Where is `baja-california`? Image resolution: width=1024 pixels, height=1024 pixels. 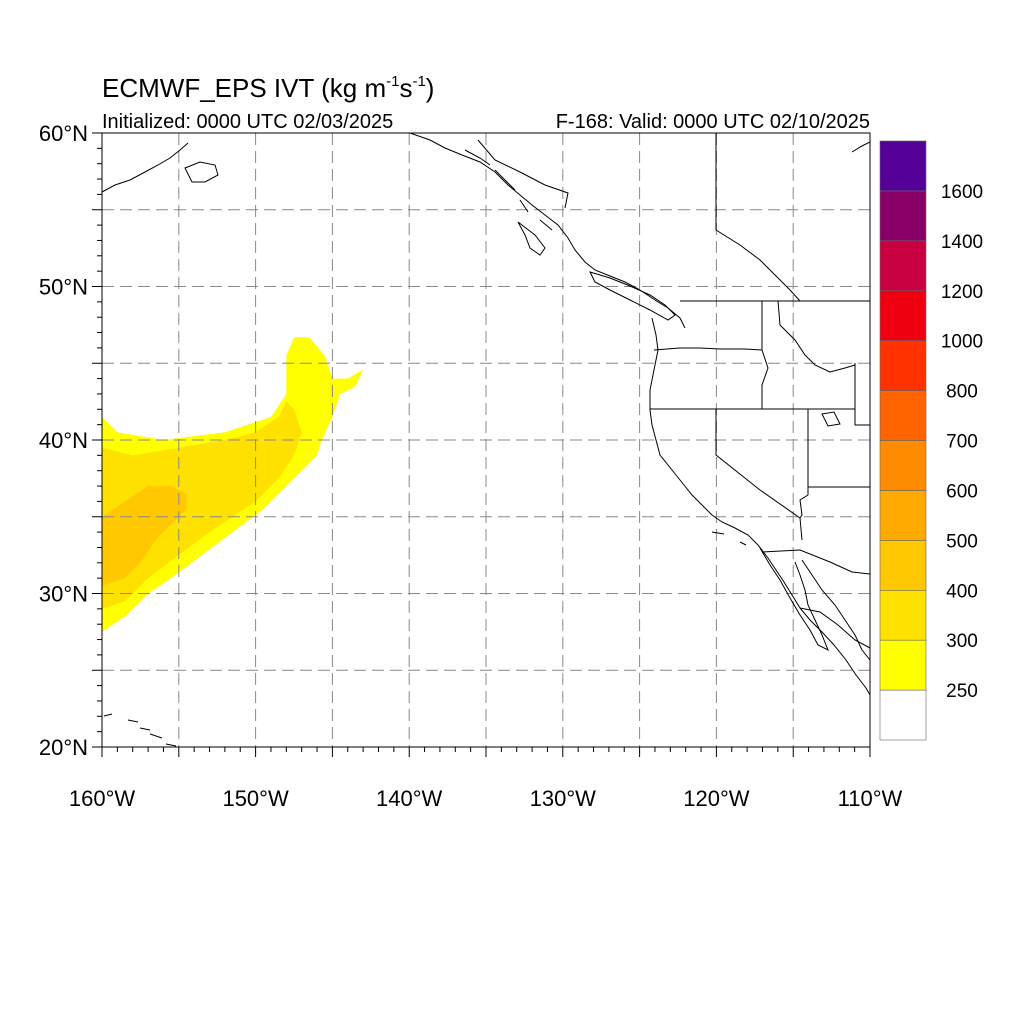
baja-california is located at coordinates (794, 599).